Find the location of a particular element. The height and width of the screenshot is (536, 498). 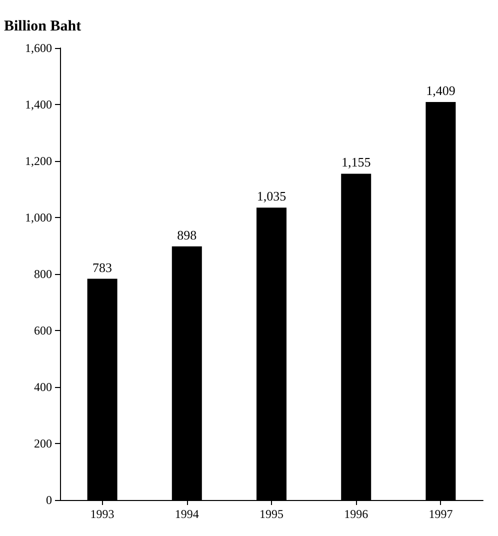

y-tick-label: 600 is located at coordinates (43, 331).